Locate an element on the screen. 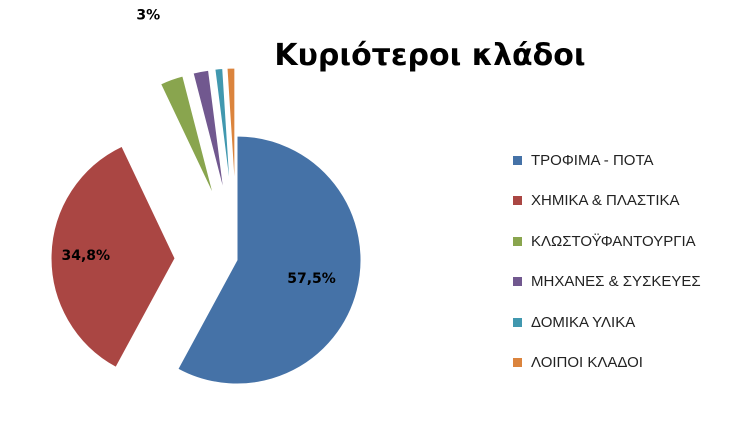 This screenshot has height=430, width=750. legend-item-1: ΤΡΟΦΙΜΑ - ΠΟΤΑ is located at coordinates (628, 160).